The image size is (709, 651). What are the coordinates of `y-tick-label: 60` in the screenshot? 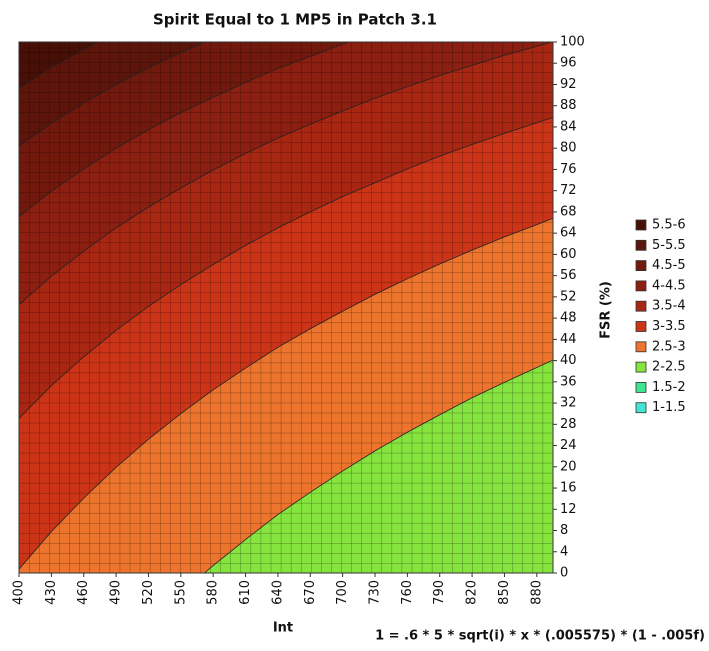 It's located at (568, 254).